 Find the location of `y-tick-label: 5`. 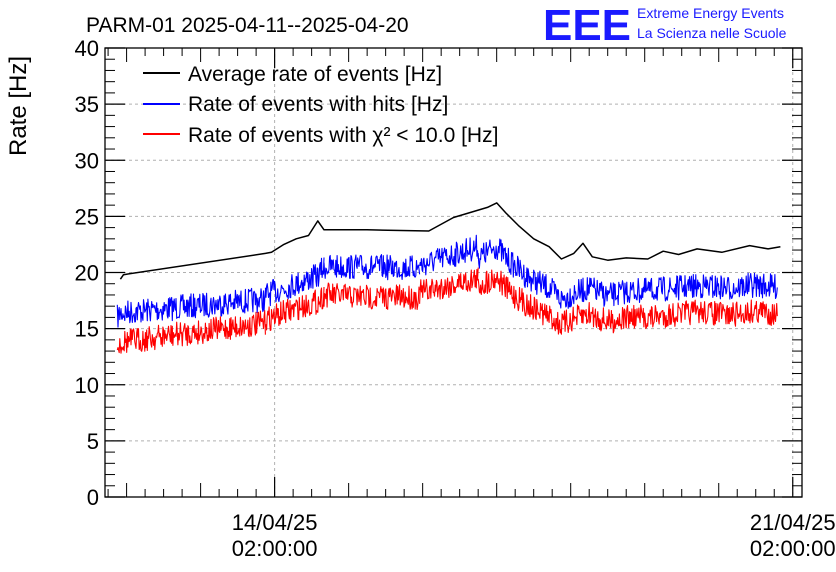

y-tick-label: 5 is located at coordinates (93, 441).